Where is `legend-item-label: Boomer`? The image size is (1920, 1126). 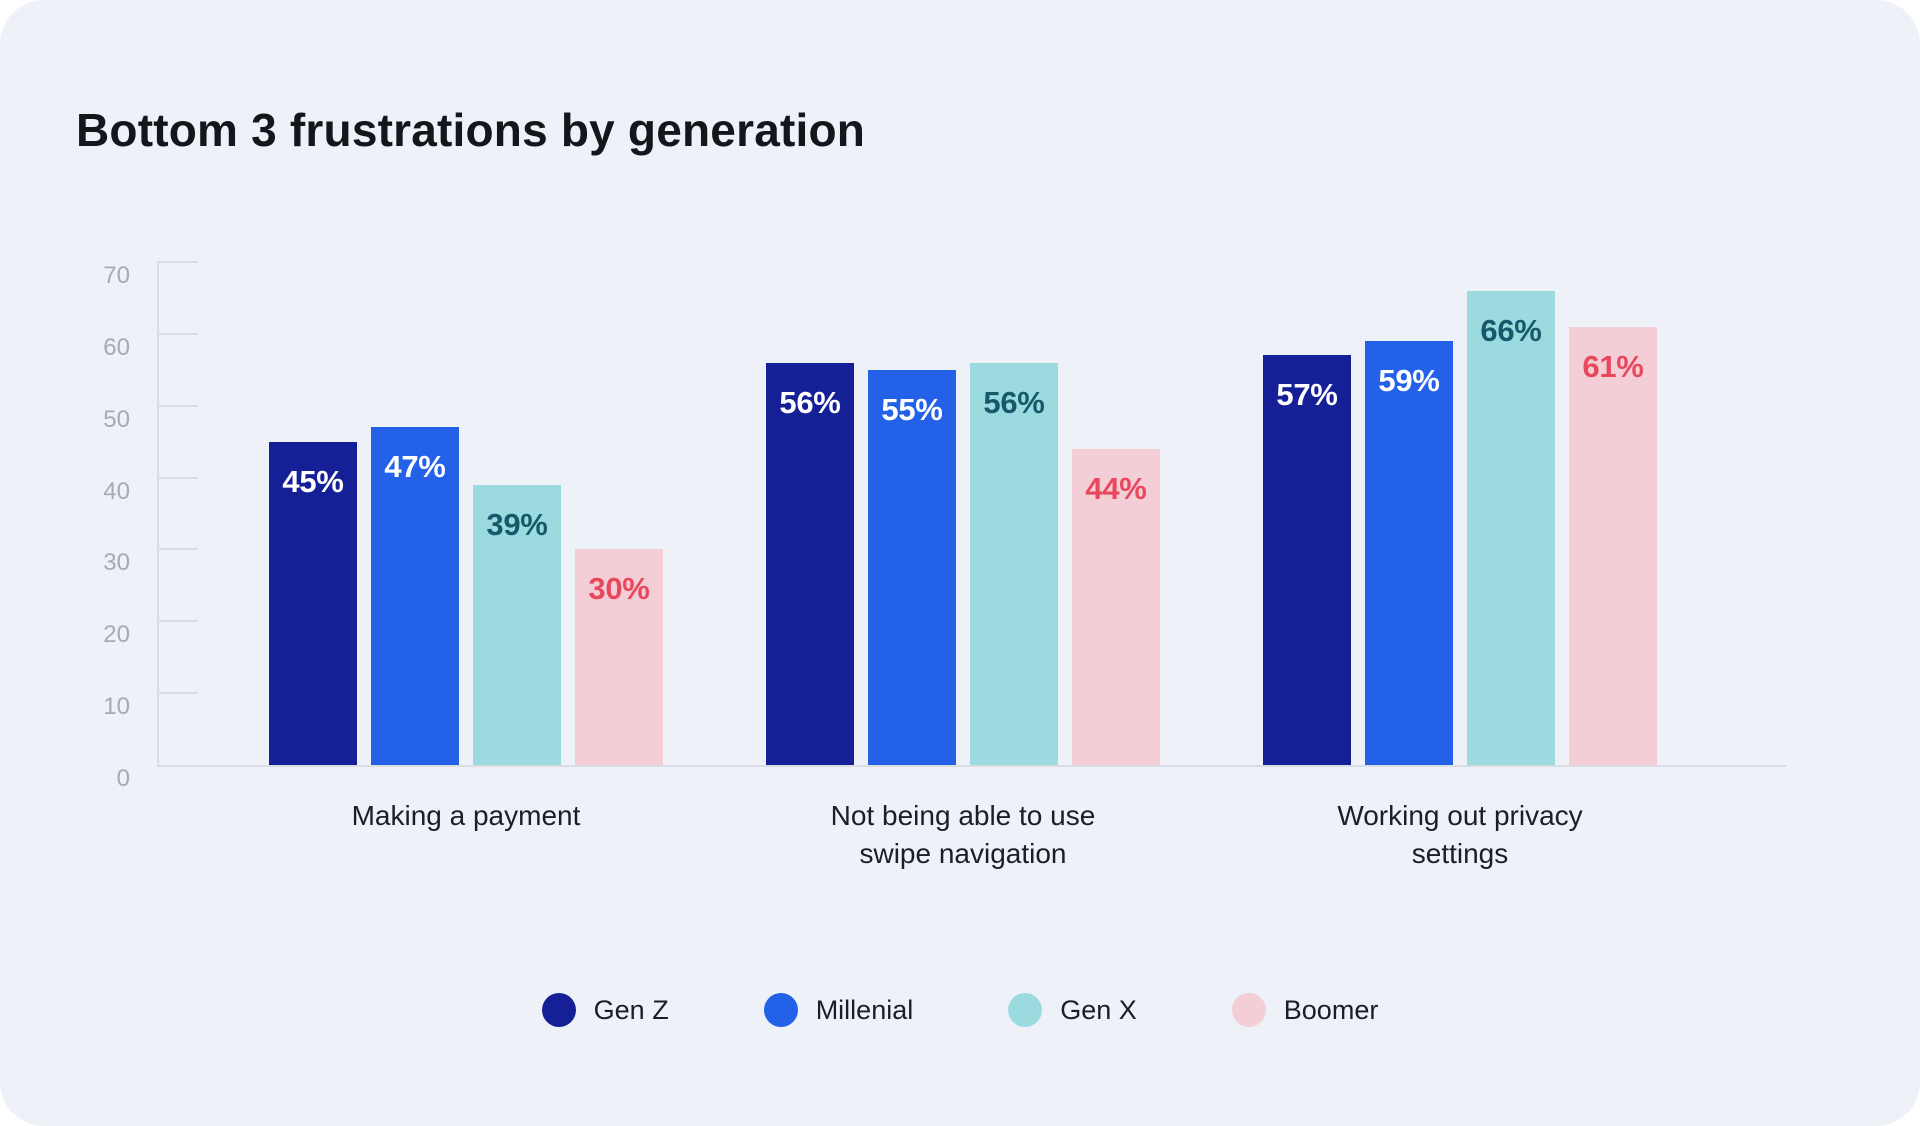
legend-item-label: Boomer is located at coordinates (1331, 1010).